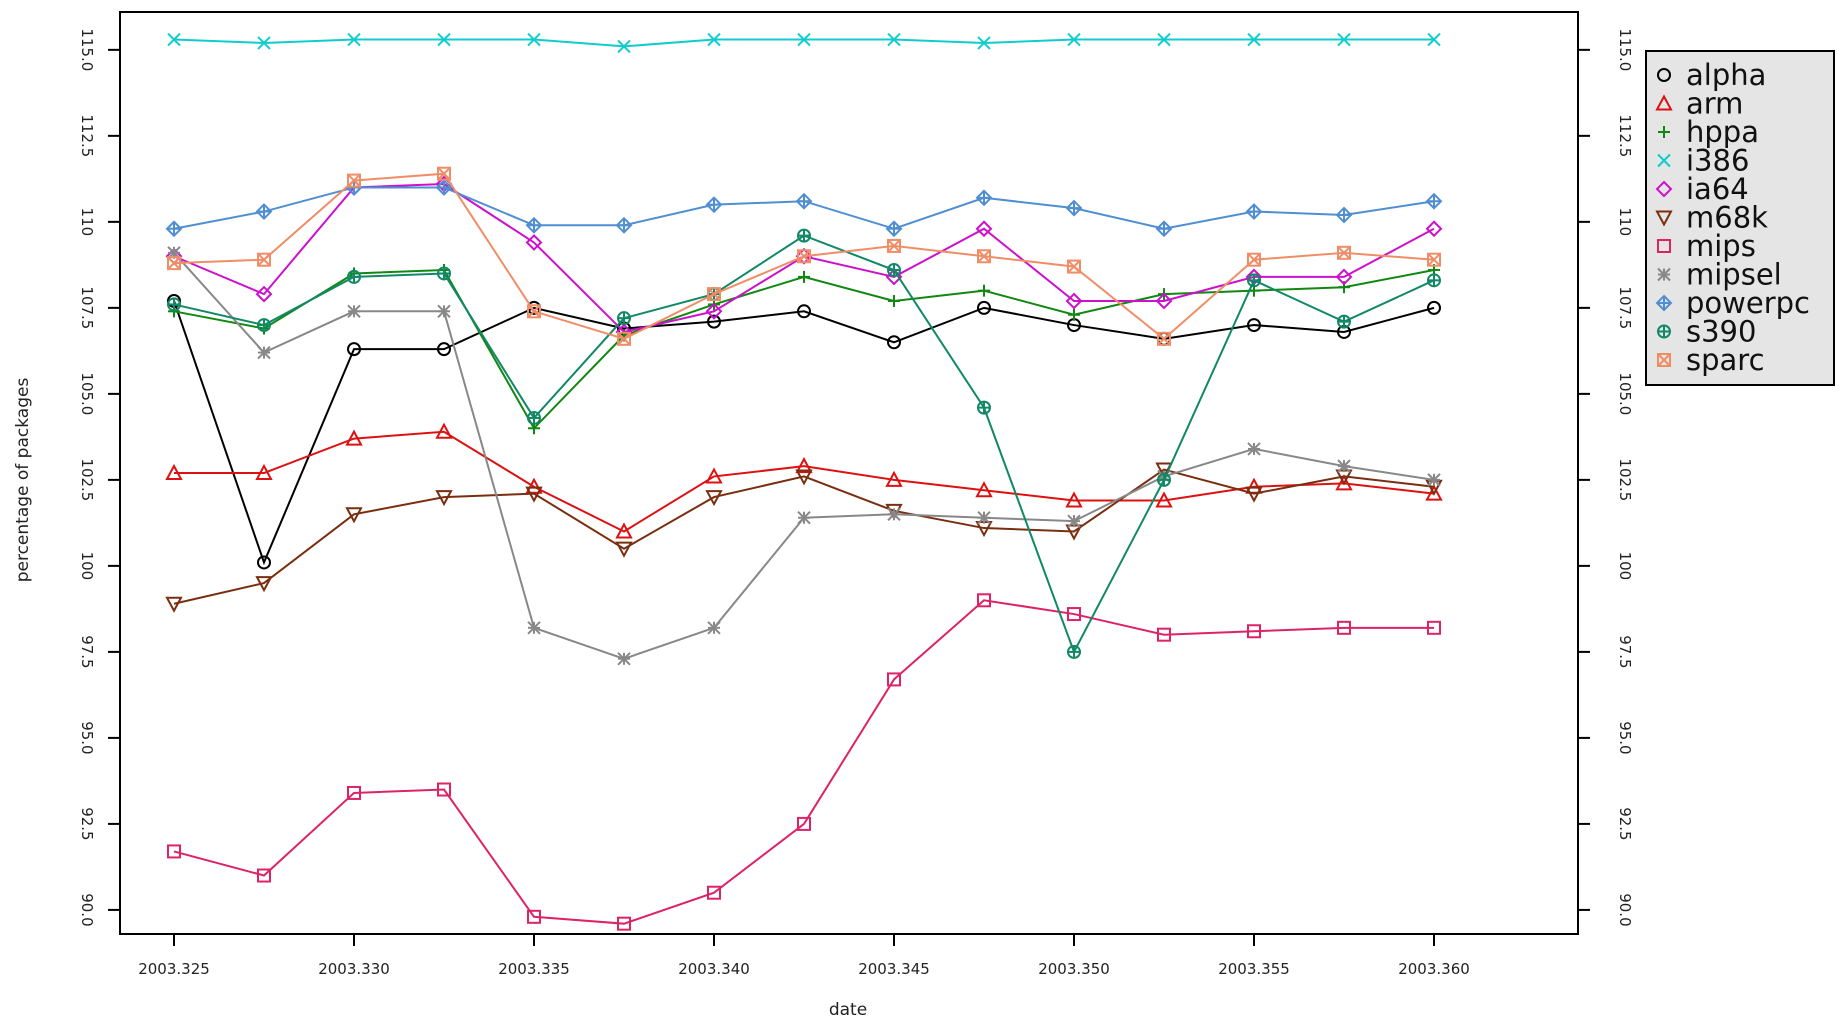 Image resolution: width=1837 pixels, height=1025 pixels. Describe the element at coordinates (87, 307) in the screenshot. I see `y-tick-label-left: 107.5` at that location.